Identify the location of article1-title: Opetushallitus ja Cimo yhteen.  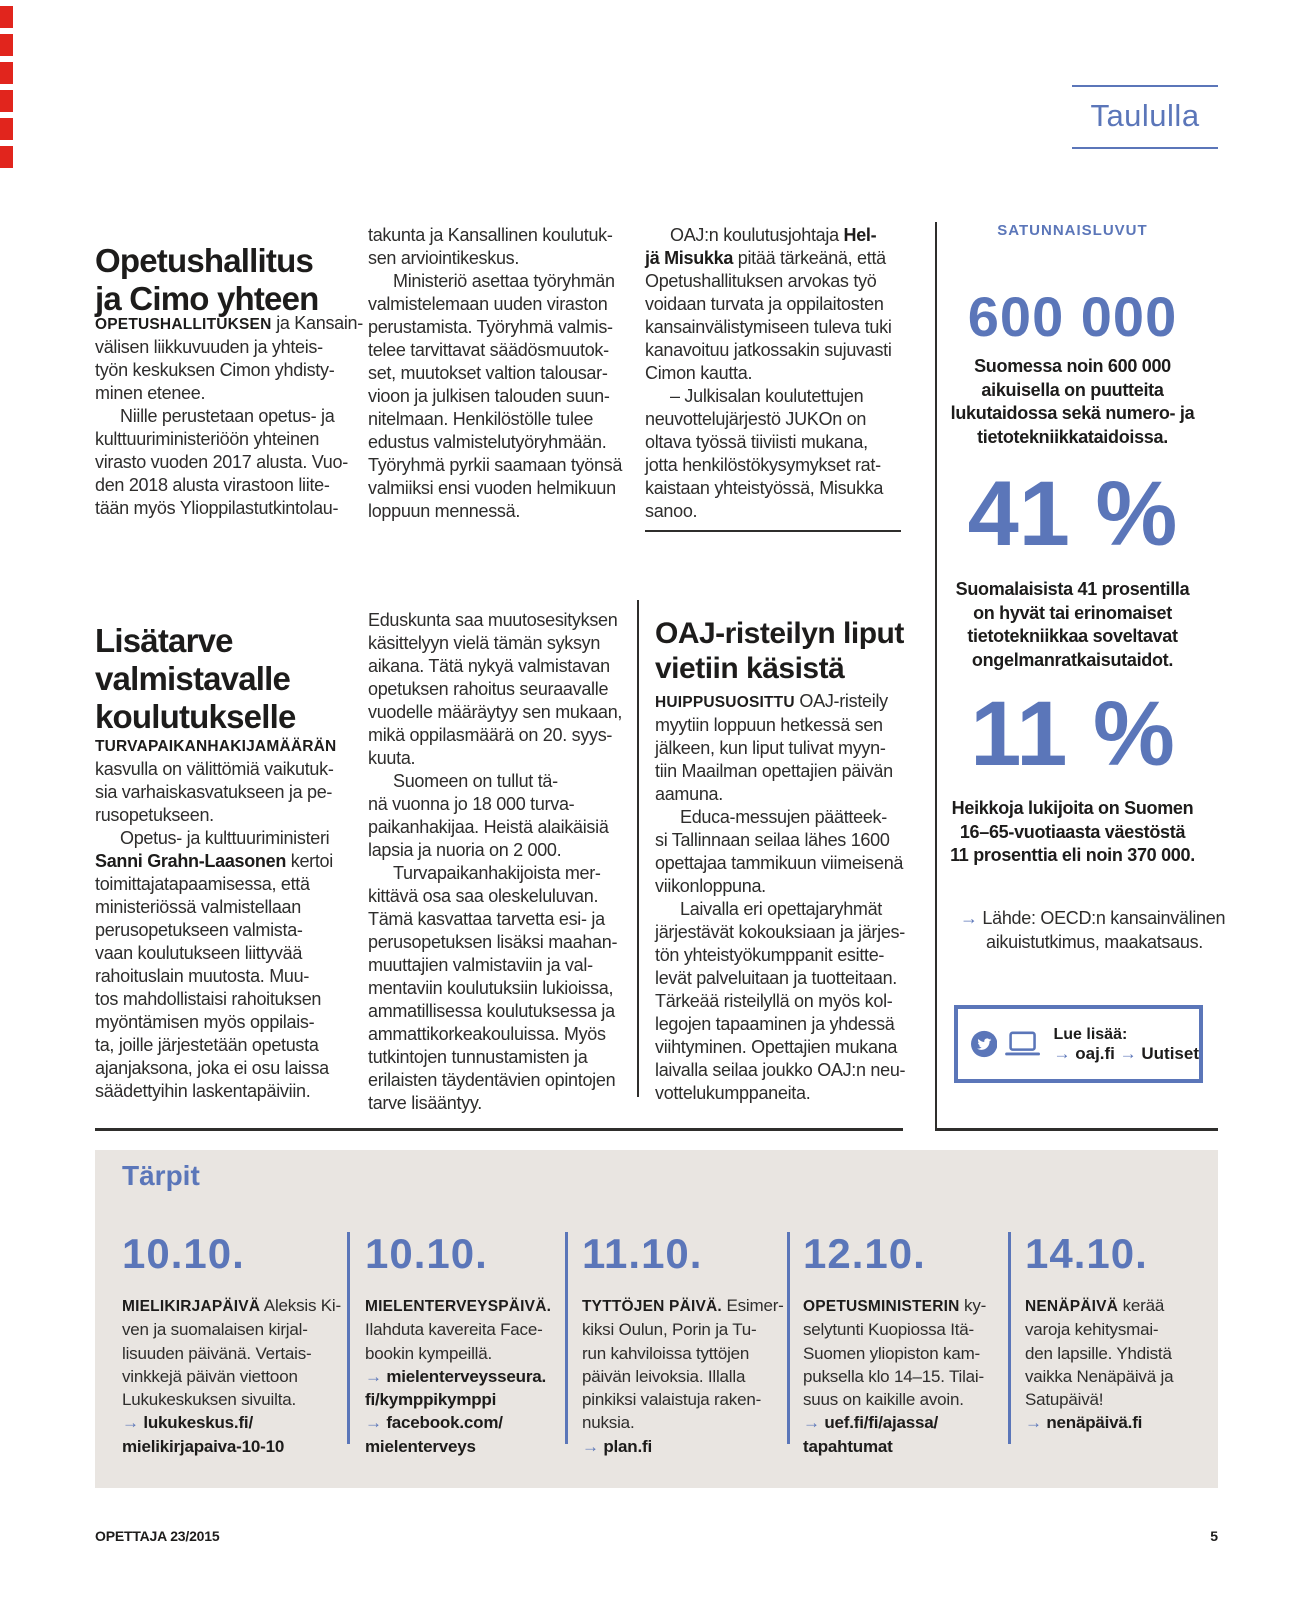
(207, 280).